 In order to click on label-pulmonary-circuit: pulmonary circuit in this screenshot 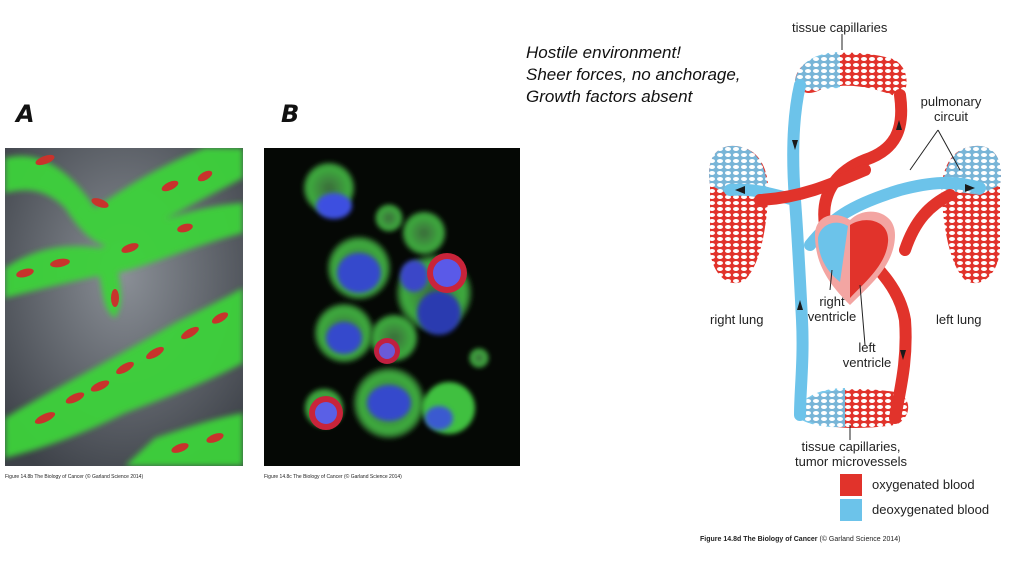, I will do `click(951, 109)`.